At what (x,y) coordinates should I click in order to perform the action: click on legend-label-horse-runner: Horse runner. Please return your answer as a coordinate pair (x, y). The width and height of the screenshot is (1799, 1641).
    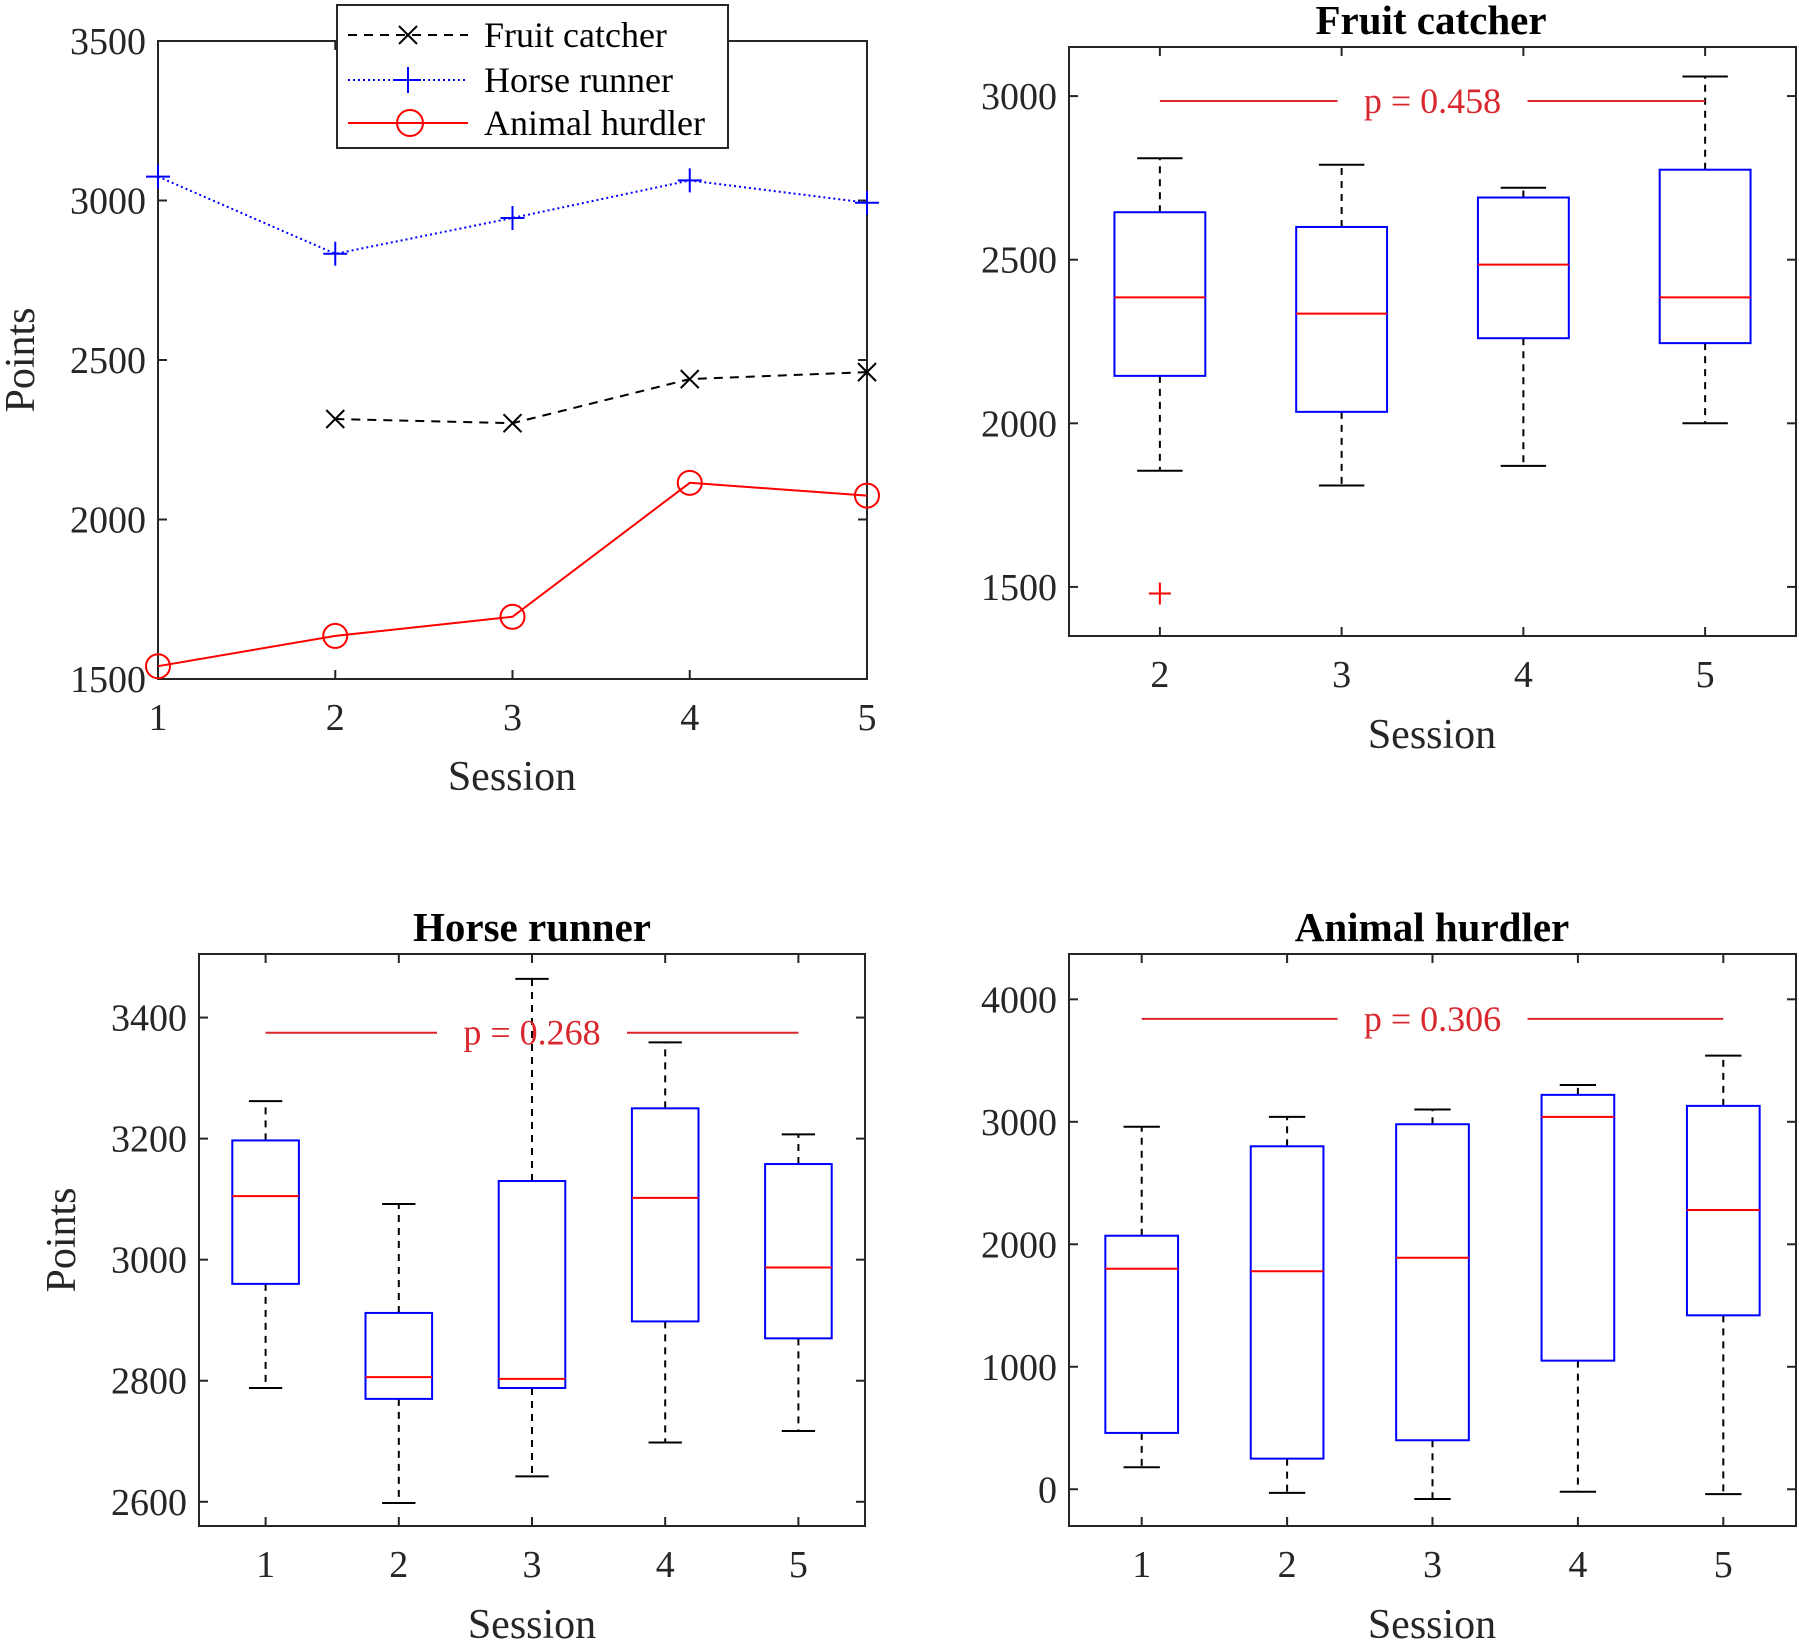
    Looking at the image, I should click on (578, 80).